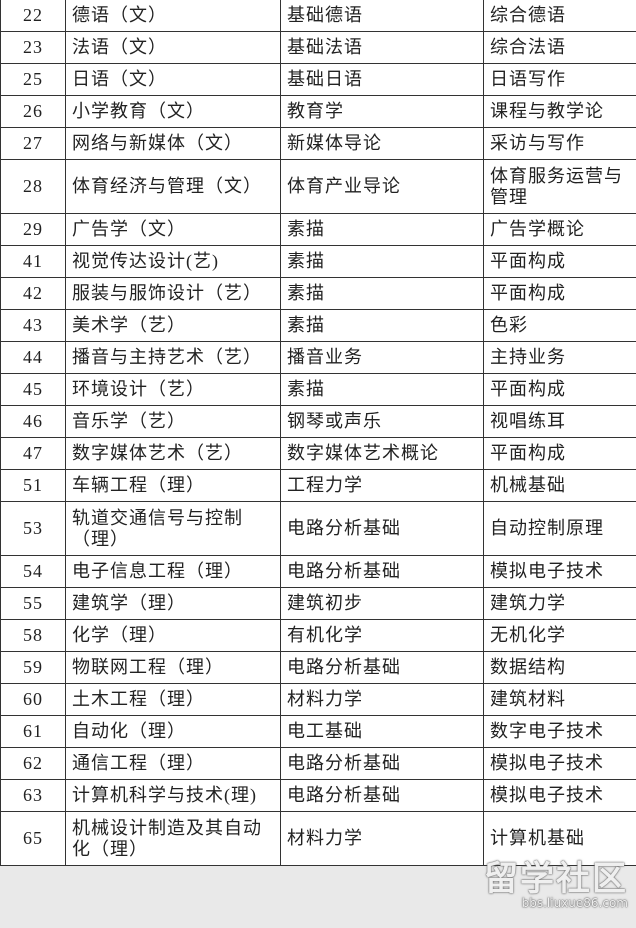 This screenshot has width=636, height=928. Describe the element at coordinates (33, 699) in the screenshot. I see `major-code: 60` at that location.